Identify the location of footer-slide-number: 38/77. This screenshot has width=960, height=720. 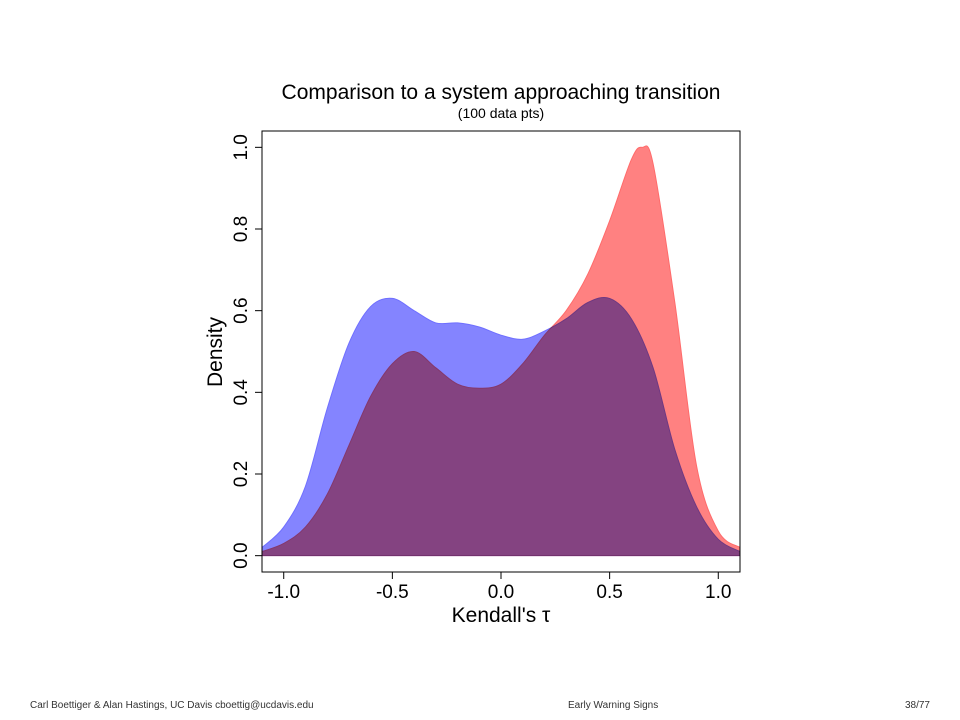
(917, 705).